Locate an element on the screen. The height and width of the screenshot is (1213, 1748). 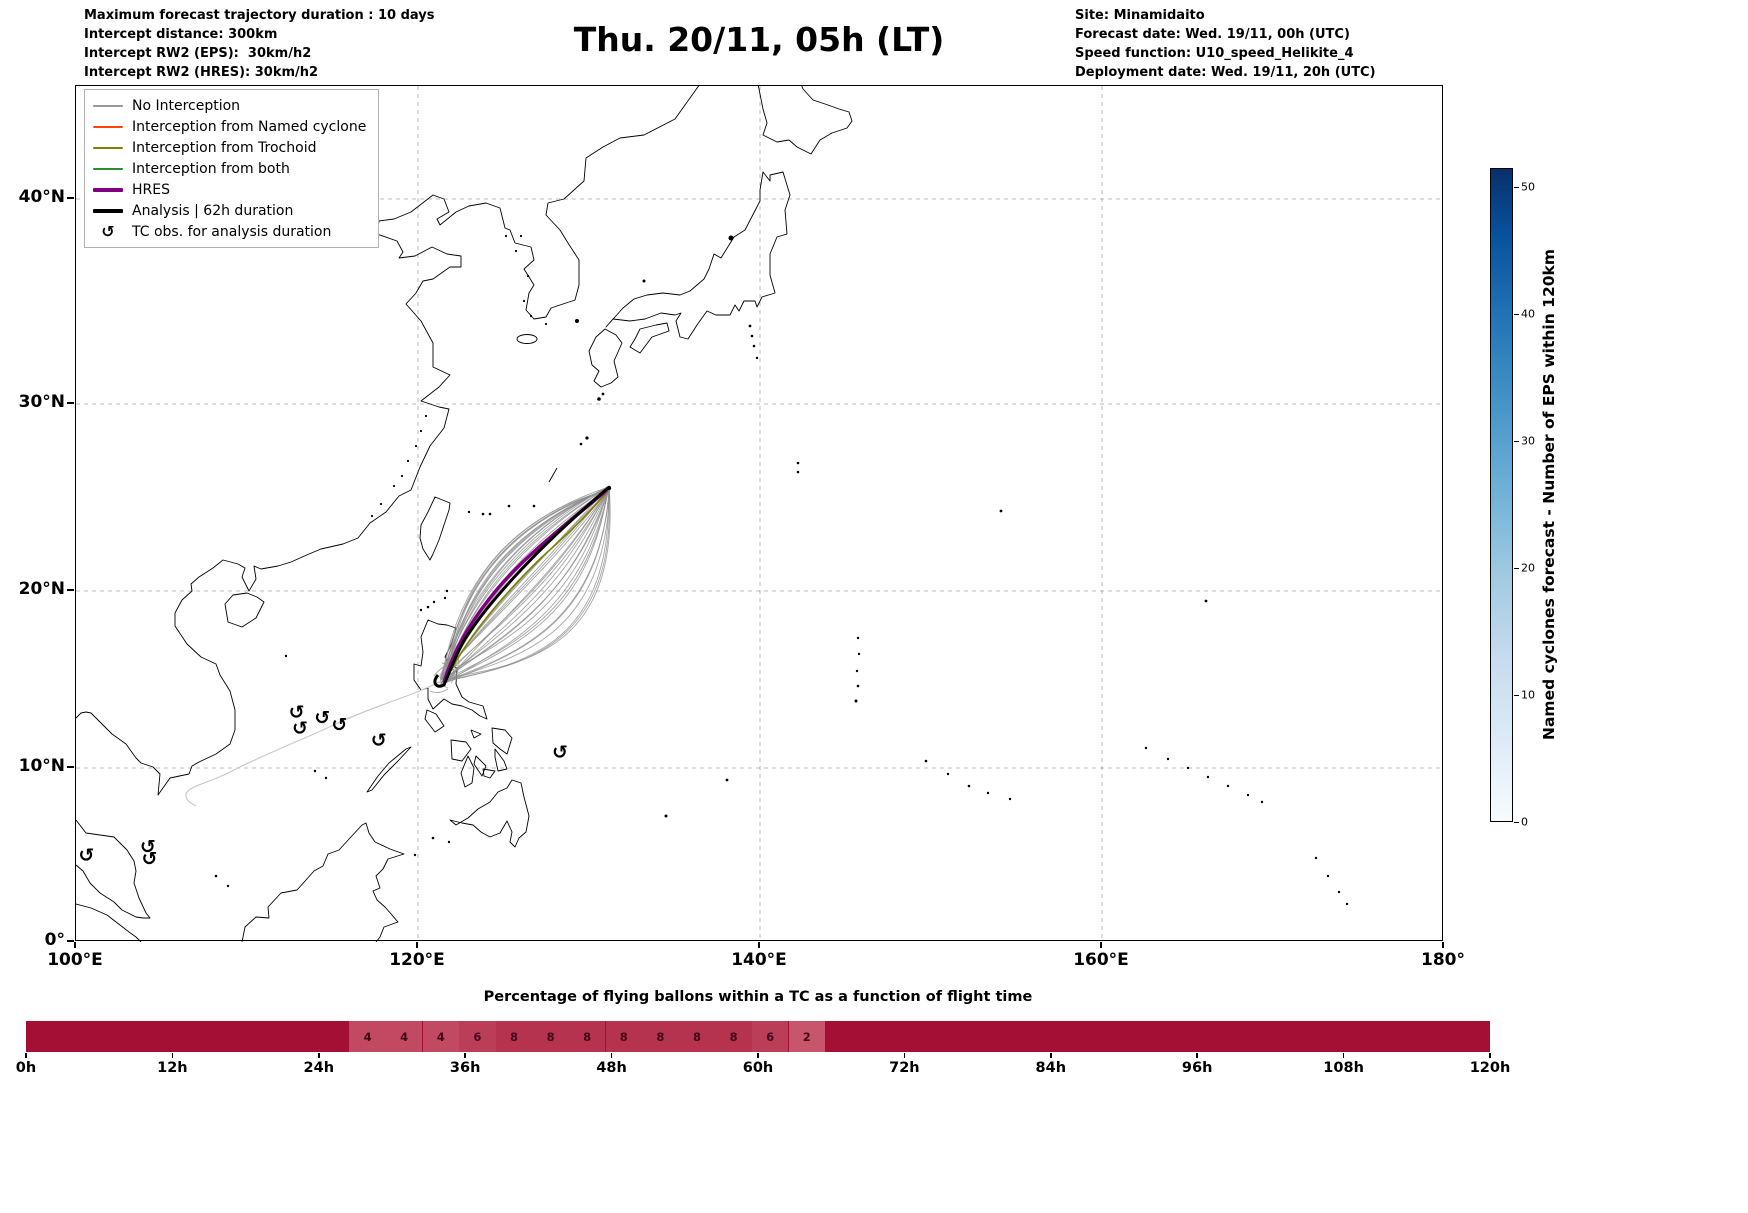
legend-item: Interception from Trochoid is located at coordinates (229, 147).